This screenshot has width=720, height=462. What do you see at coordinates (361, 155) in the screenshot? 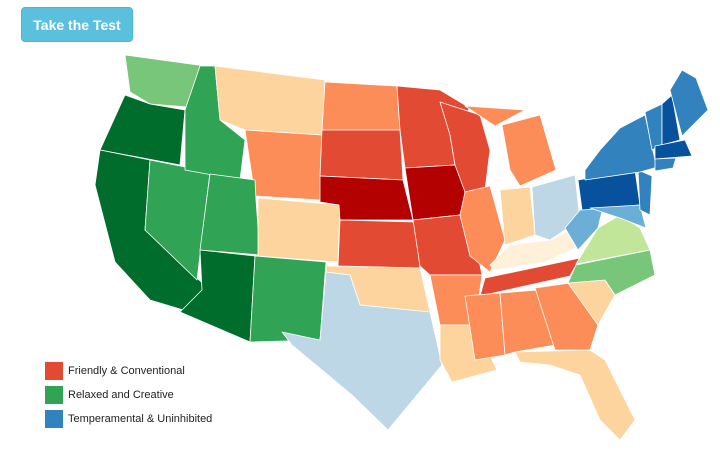
I see `sd` at bounding box center [361, 155].